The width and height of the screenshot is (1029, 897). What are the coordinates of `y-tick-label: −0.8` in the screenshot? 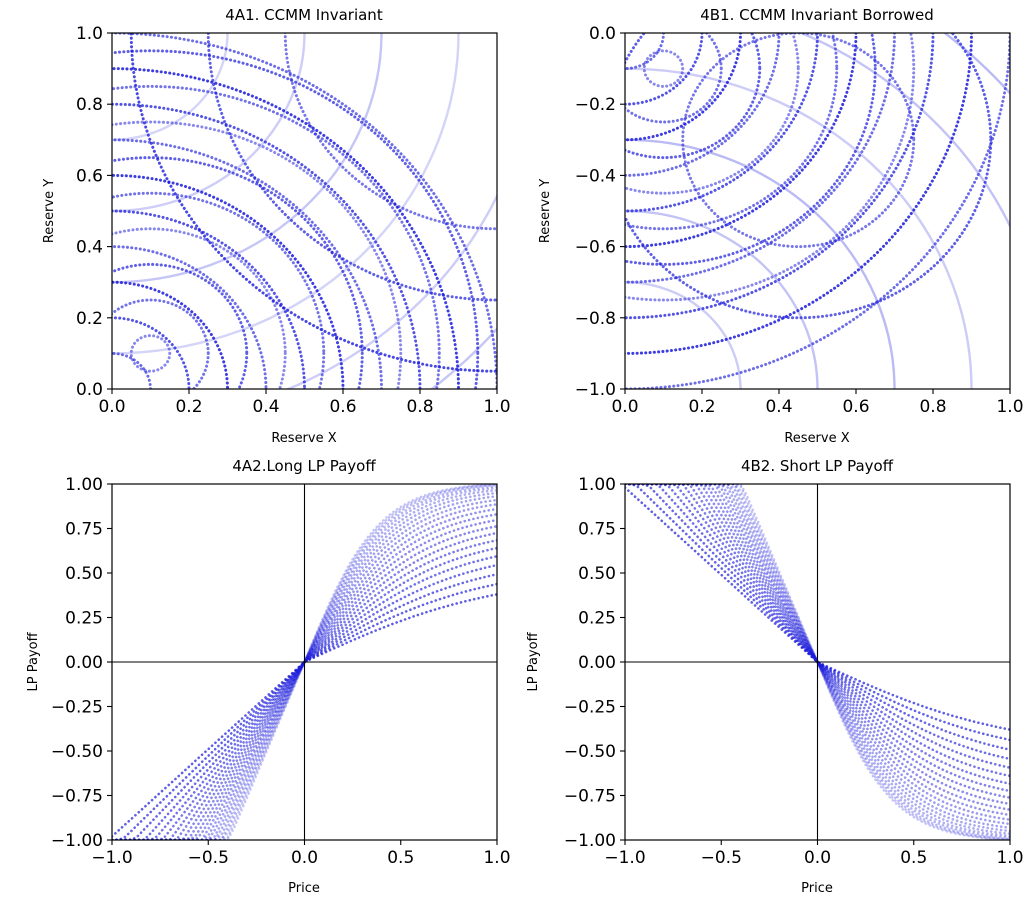 It's located at (595, 319).